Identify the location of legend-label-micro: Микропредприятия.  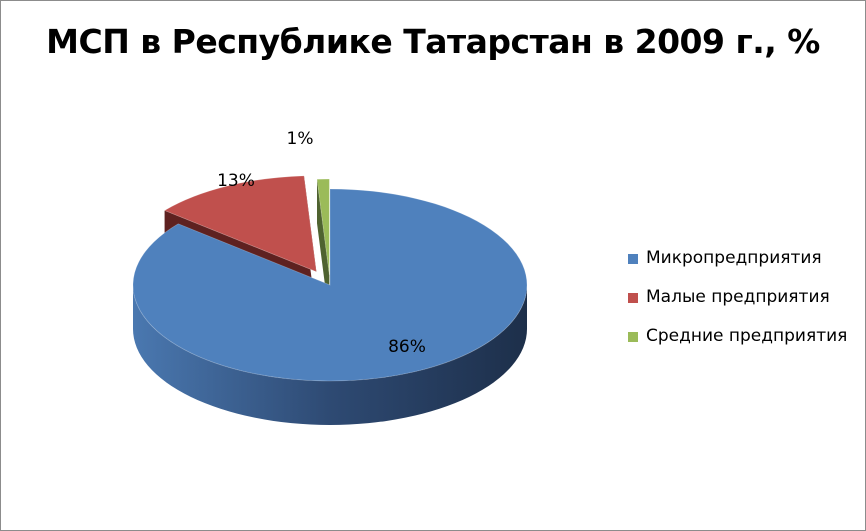
(734, 258).